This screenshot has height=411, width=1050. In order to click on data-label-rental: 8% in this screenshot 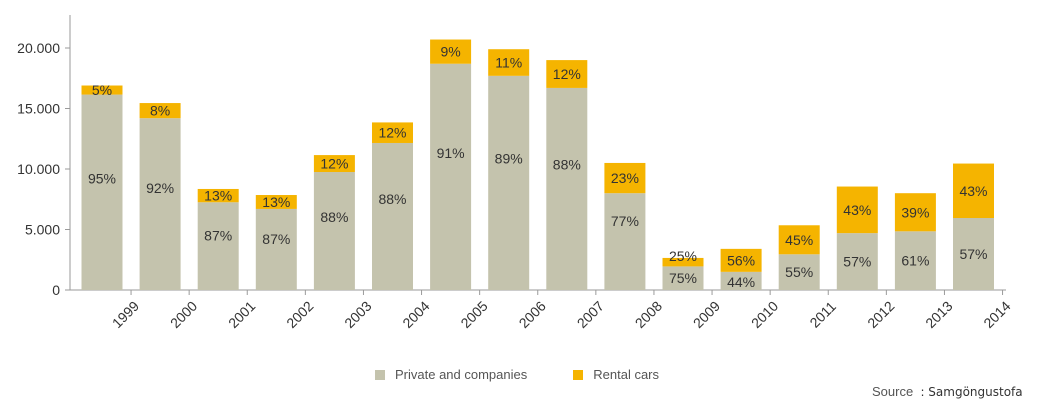, I will do `click(160, 111)`.